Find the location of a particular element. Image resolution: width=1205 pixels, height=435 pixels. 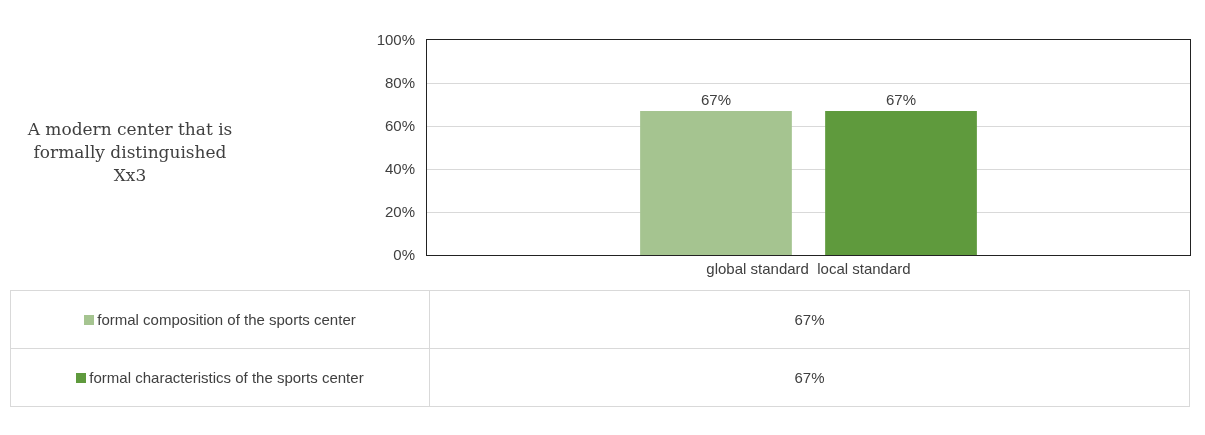

y-tick-label: 40% is located at coordinates (399, 169).